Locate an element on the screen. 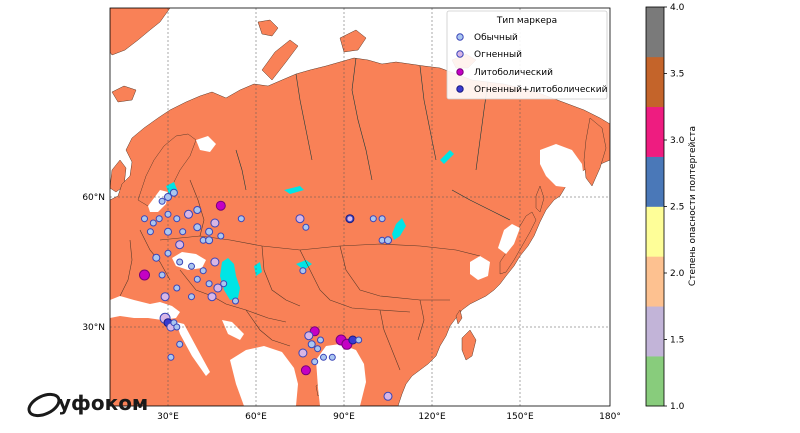 The width and height of the screenshot is (800, 433). sea-bay-of-bengal is located at coordinates (341, 375).